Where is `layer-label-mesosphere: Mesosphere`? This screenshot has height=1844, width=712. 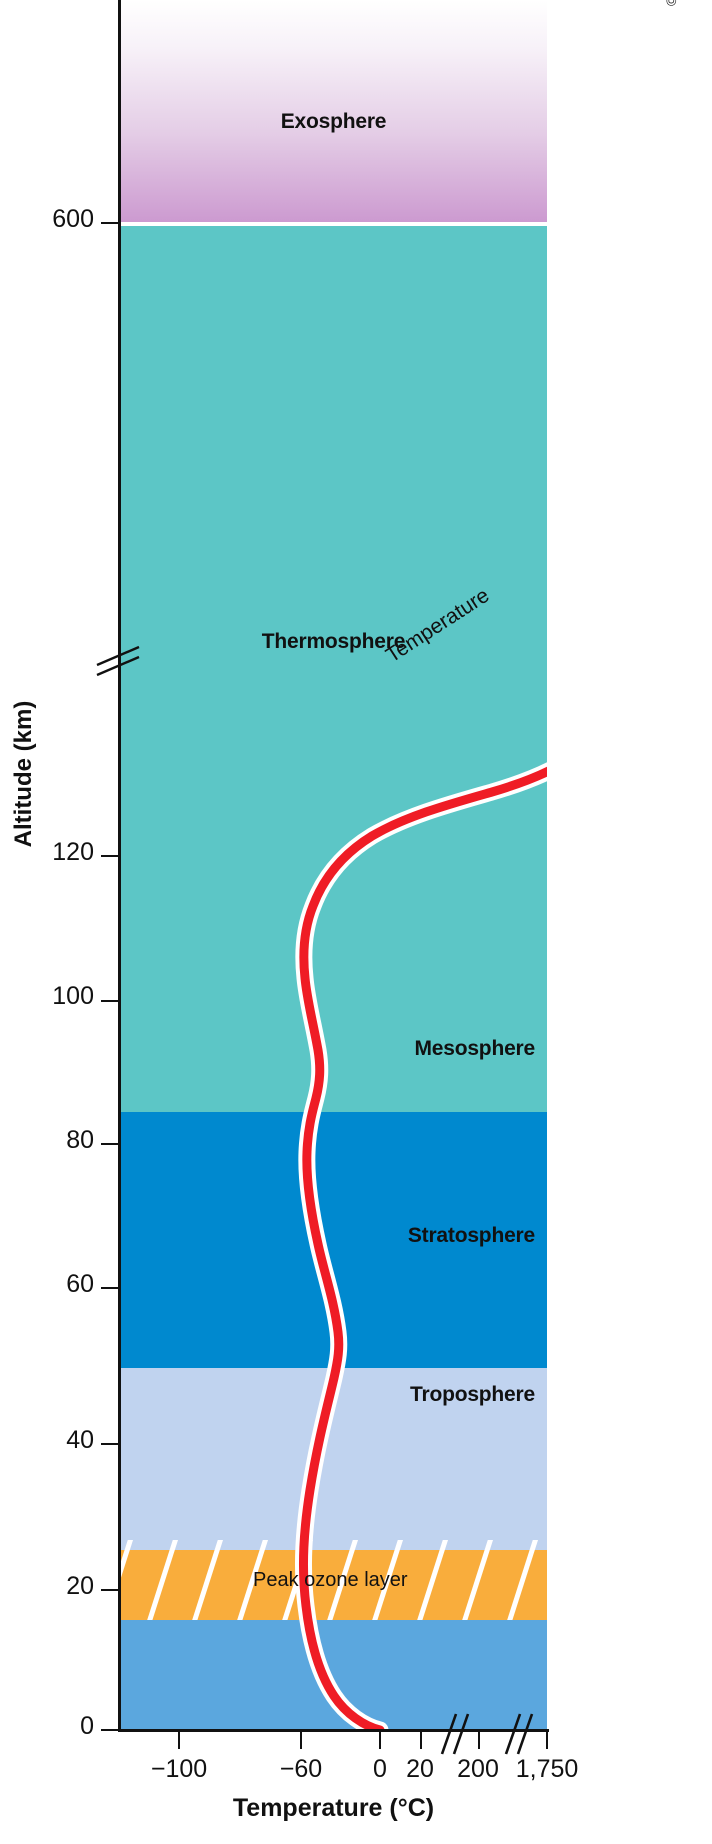
layer-label-mesosphere: Mesosphere is located at coordinates (474, 1048).